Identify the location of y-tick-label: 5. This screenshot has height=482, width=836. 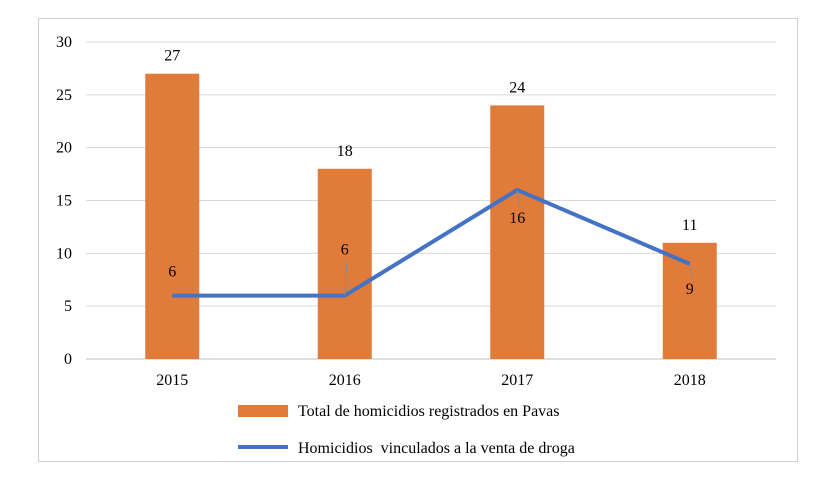
(68, 306).